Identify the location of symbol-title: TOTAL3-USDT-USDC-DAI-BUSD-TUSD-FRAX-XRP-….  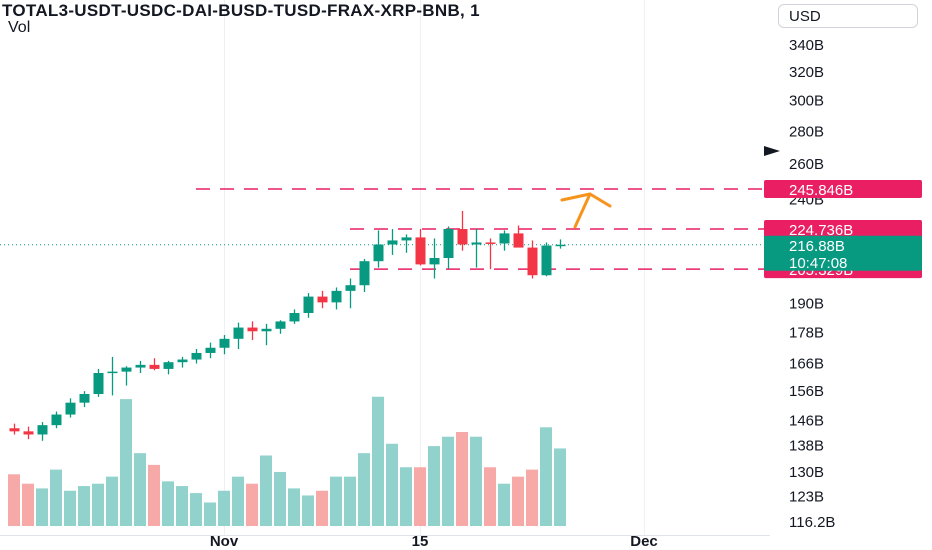
(241, 10).